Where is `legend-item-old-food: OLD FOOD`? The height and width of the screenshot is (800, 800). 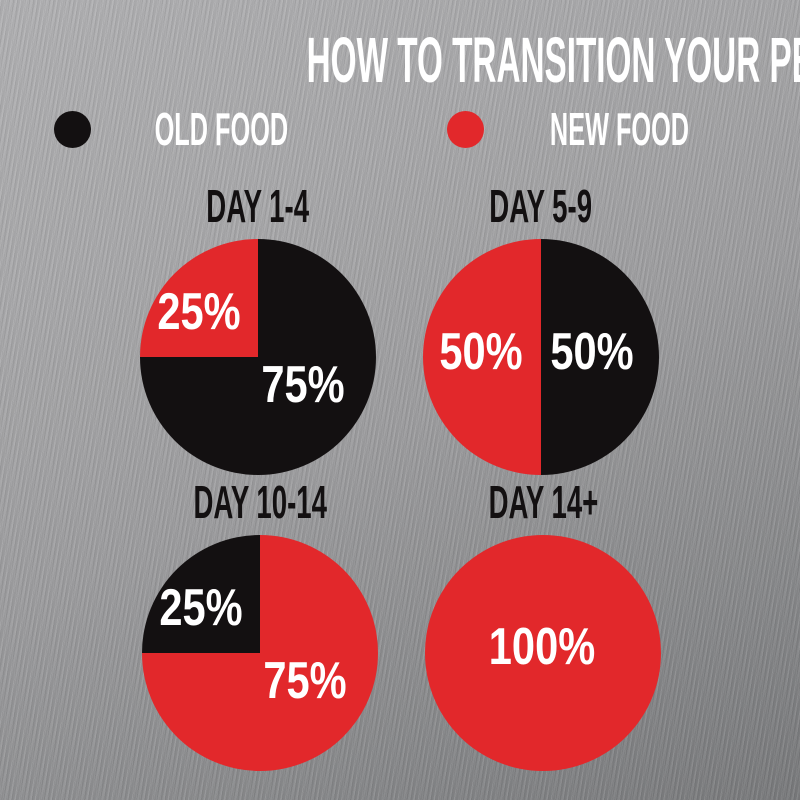 legend-item-old-food: OLD FOOD is located at coordinates (198, 129).